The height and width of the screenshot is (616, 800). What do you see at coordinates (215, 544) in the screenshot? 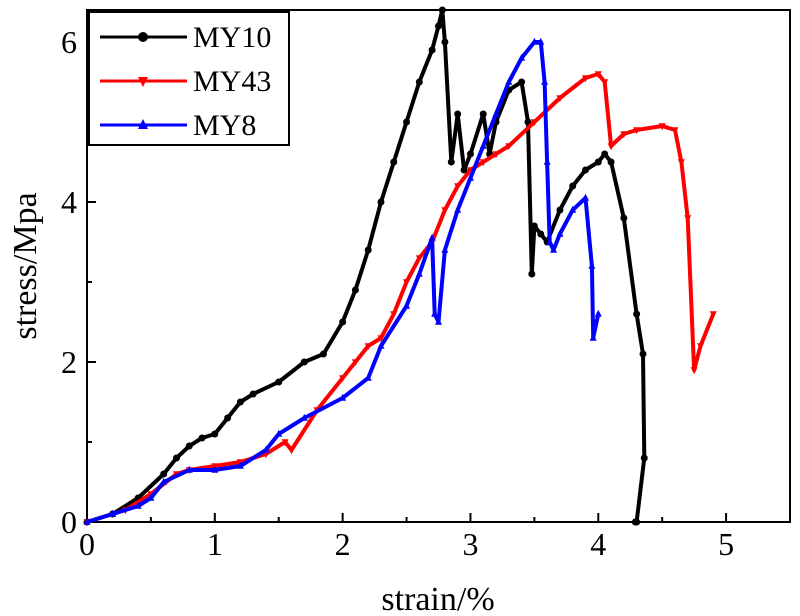
I see `x-tick-label: 1` at bounding box center [215, 544].